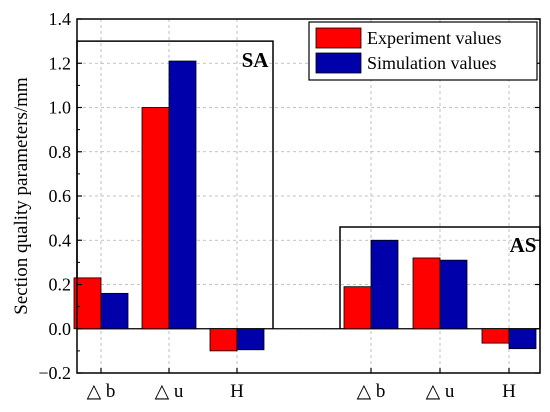  What do you see at coordinates (60, 285) in the screenshot?
I see `y-tick-label: 0.2` at bounding box center [60, 285].